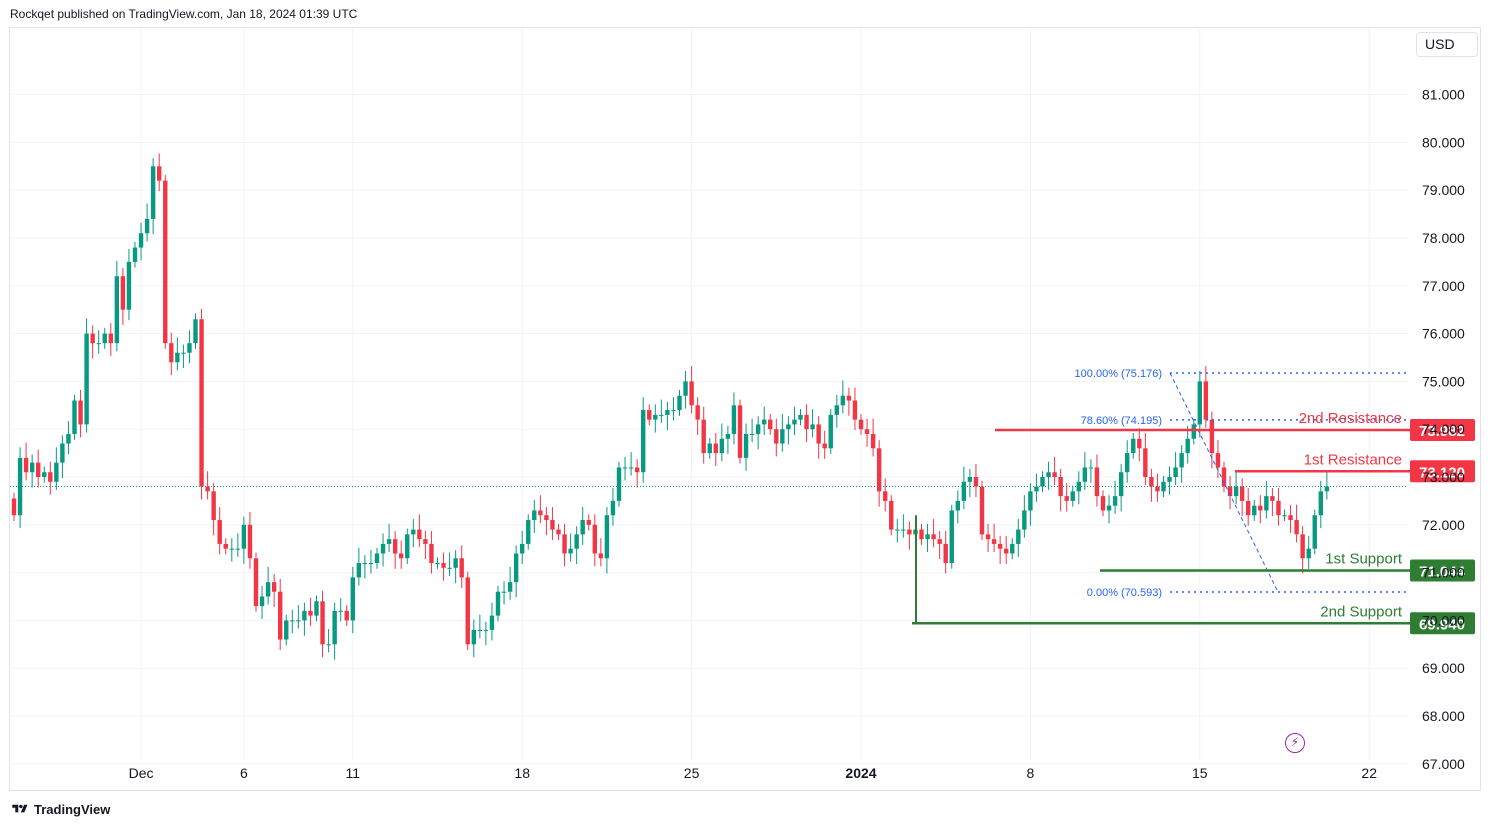 The height and width of the screenshot is (827, 1491). Describe the element at coordinates (522, 773) in the screenshot. I see `x-tick-label: 18` at that location.